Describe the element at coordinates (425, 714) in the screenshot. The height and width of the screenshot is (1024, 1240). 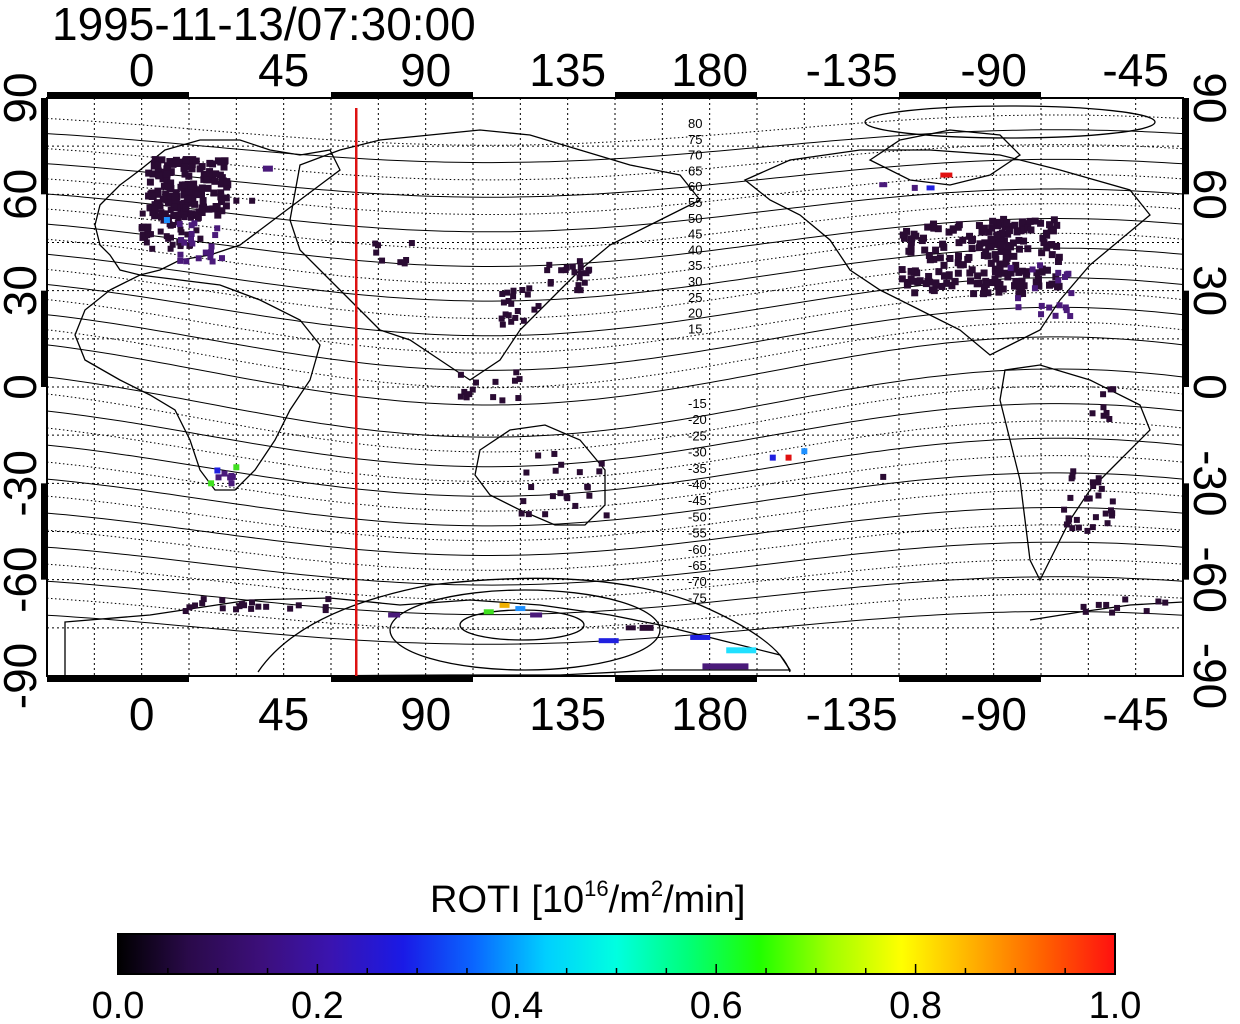
I see `longitude-label: 90` at that location.